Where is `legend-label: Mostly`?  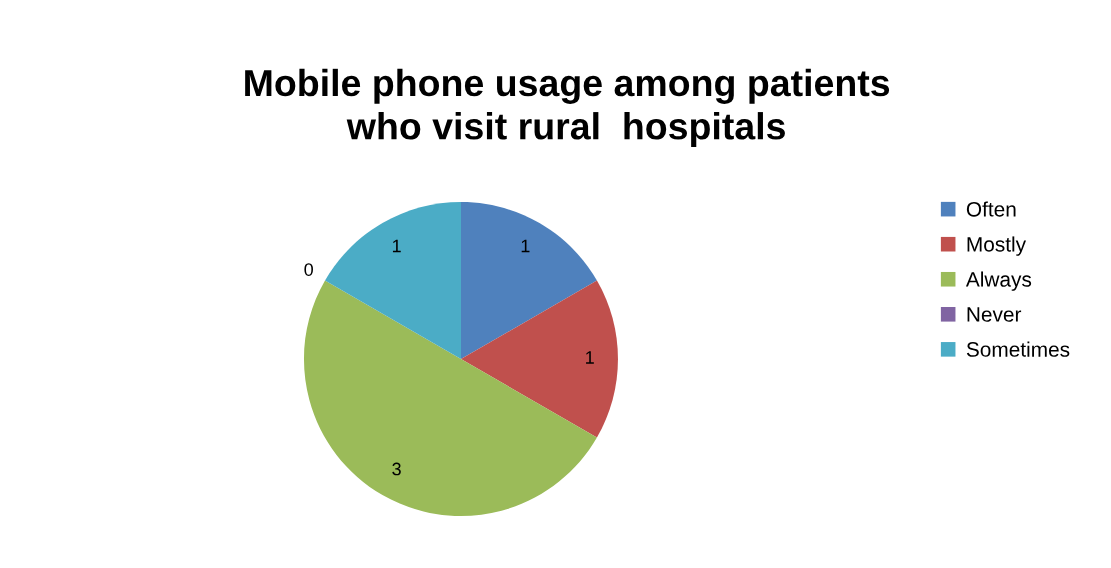 legend-label: Mostly is located at coordinates (997, 246).